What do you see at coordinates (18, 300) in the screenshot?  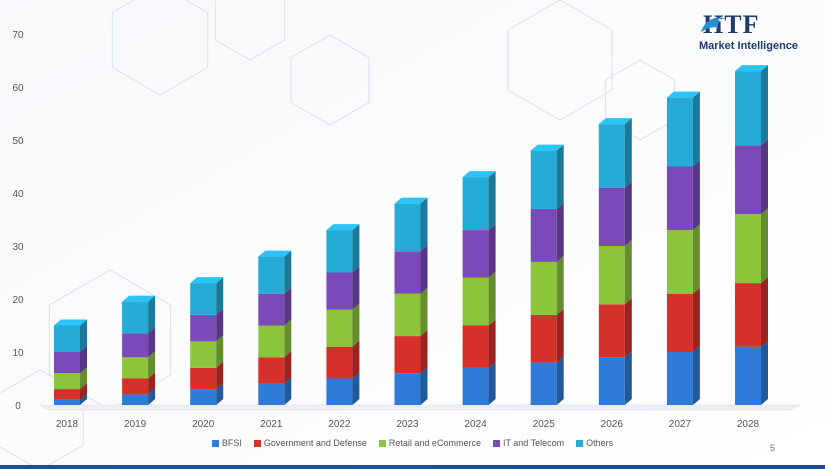 I see `y-tick-label: 20` at bounding box center [18, 300].